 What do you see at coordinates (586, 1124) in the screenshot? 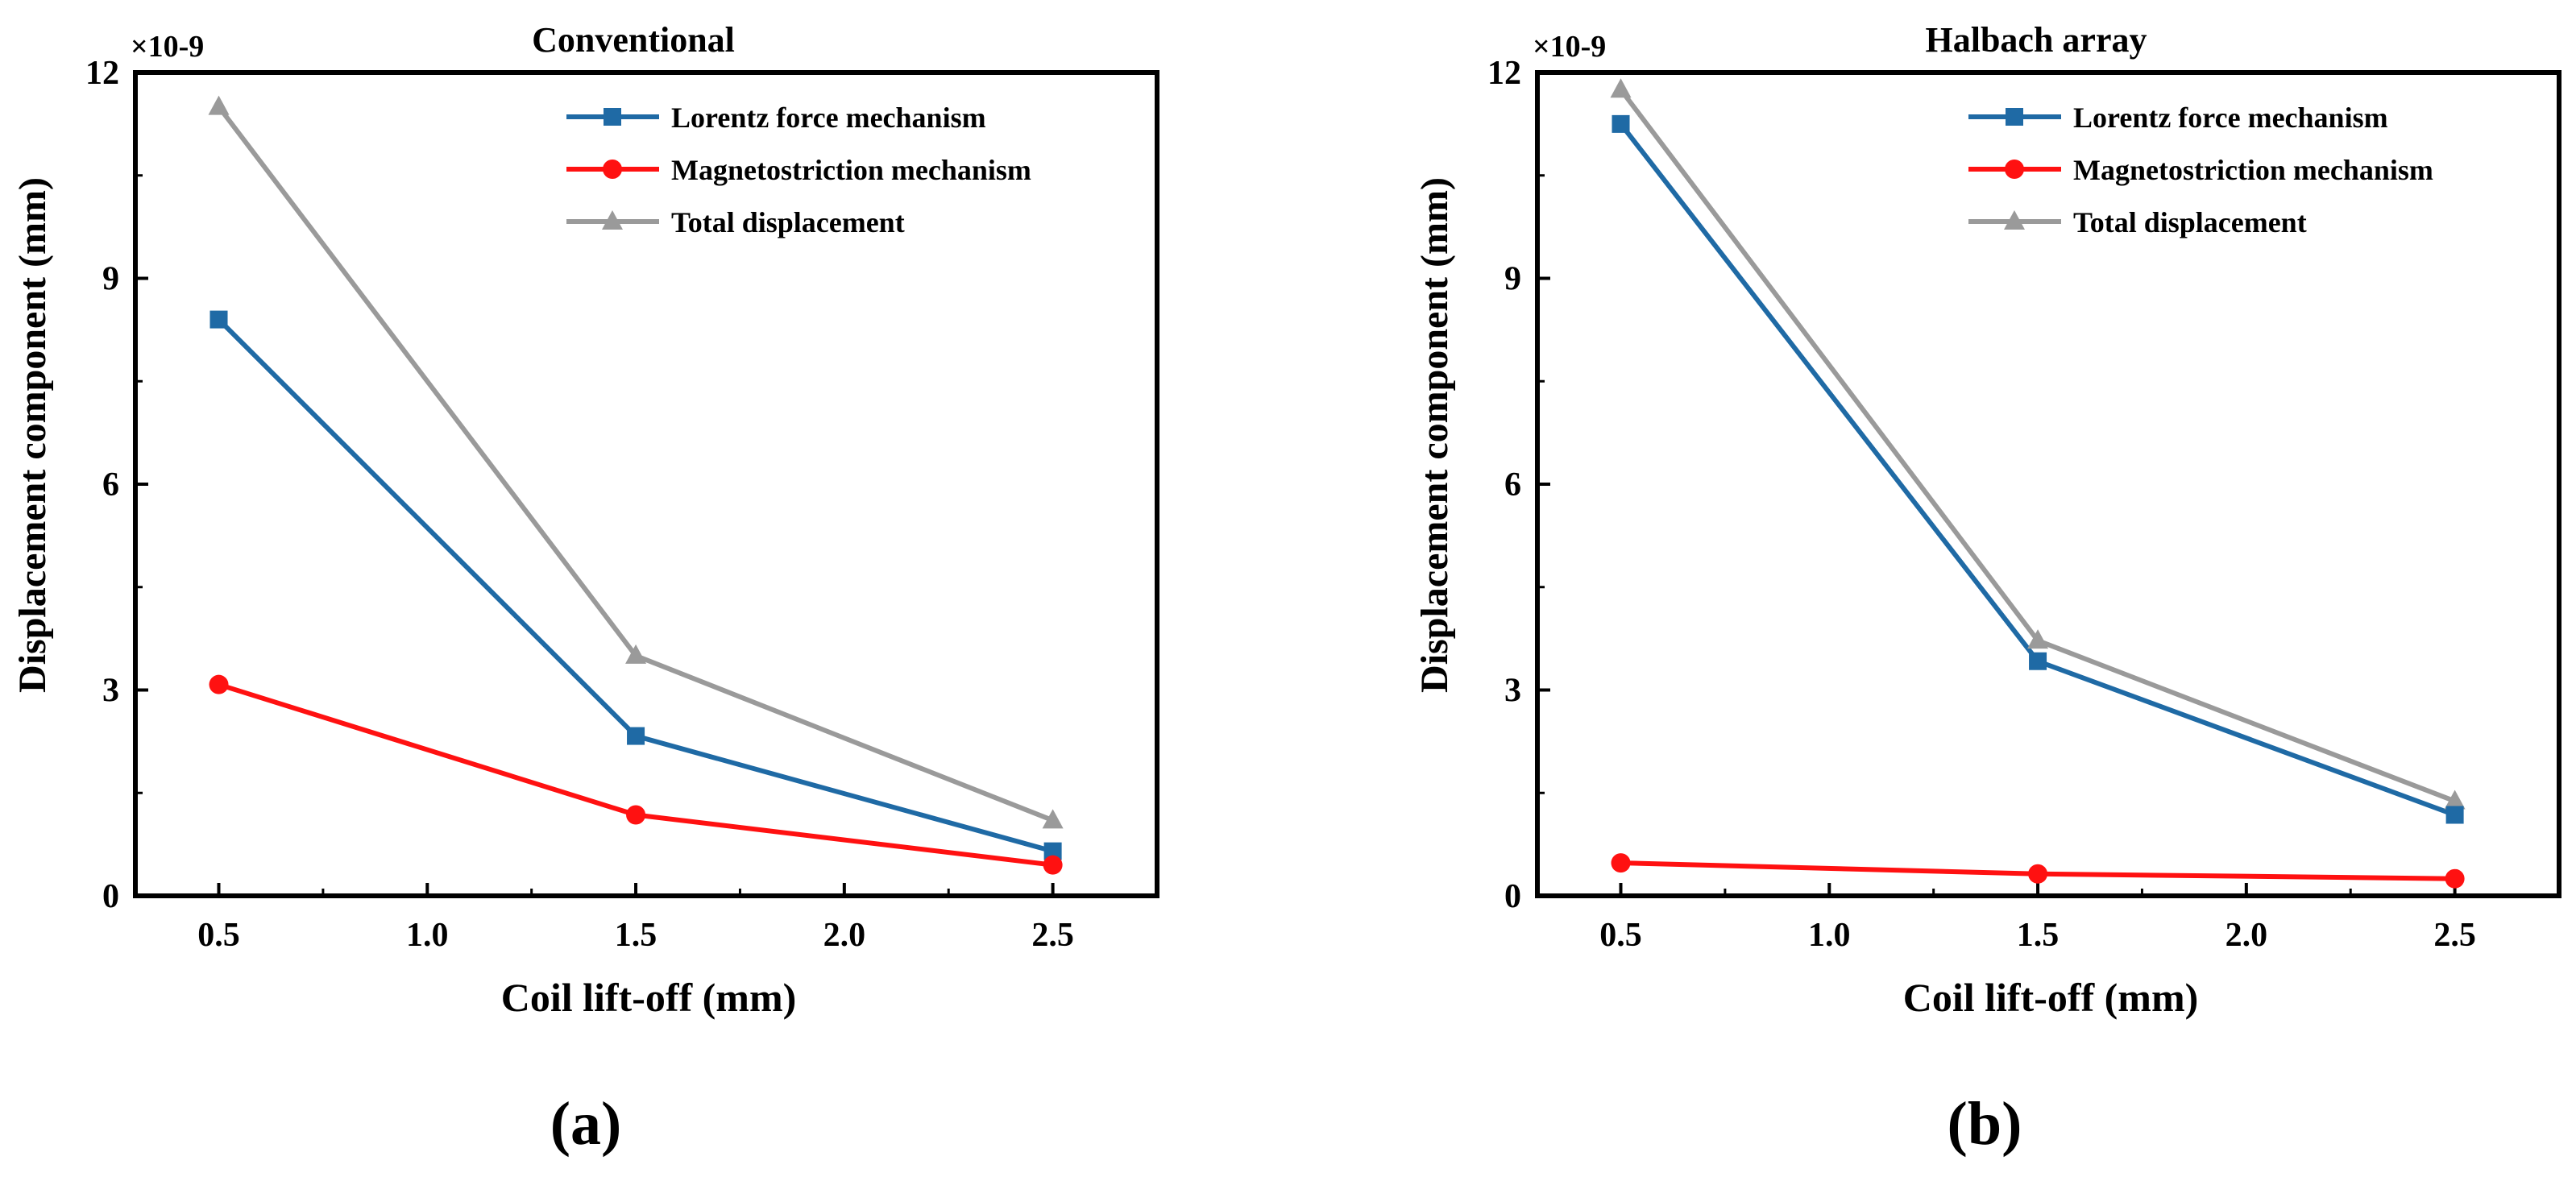
I see `panel-label: (a)` at bounding box center [586, 1124].